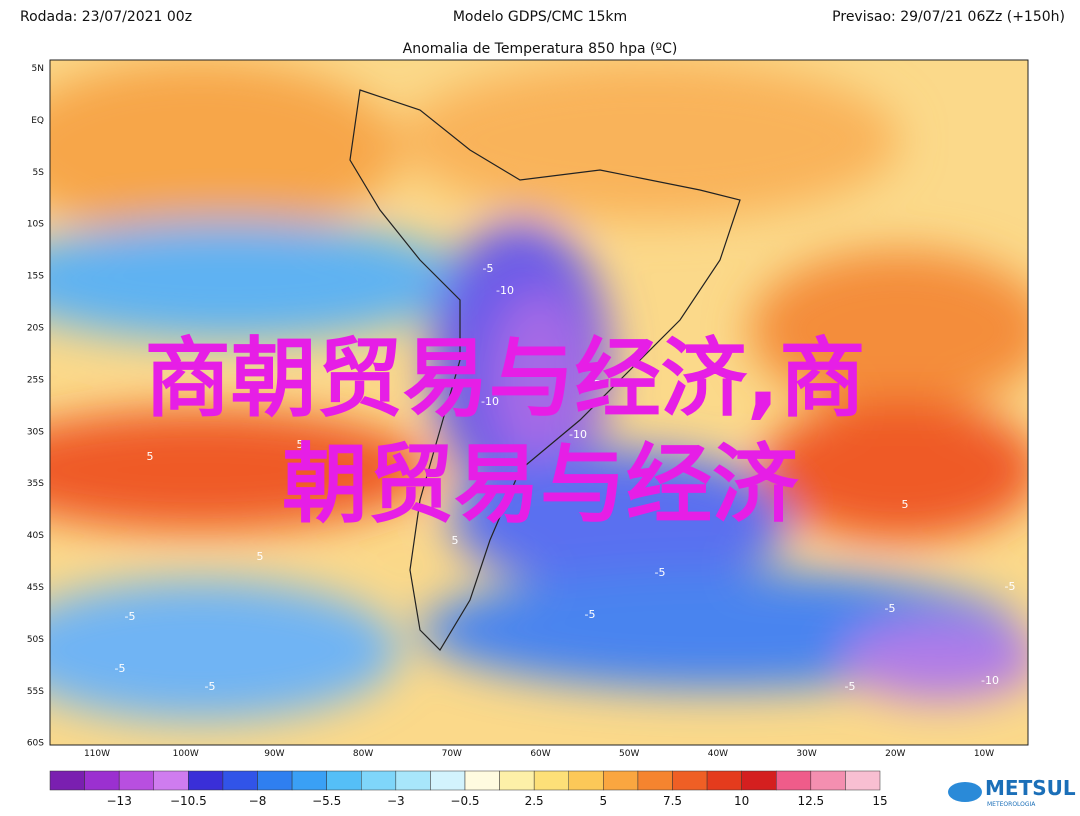 Image resolution: width=1080 pixels, height=816 pixels. What do you see at coordinates (672, 801) in the screenshot?
I see `colorbar-label: 7.5` at bounding box center [672, 801].